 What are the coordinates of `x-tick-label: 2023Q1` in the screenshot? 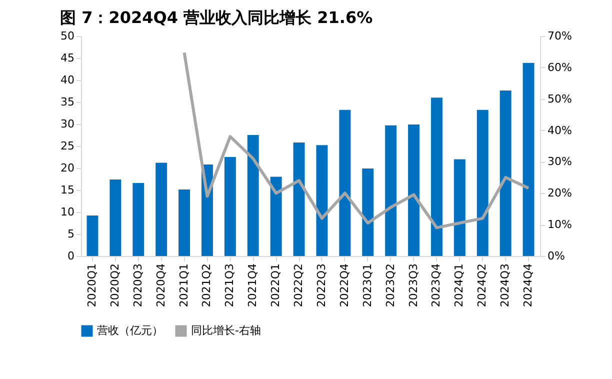 It's located at (367, 286).